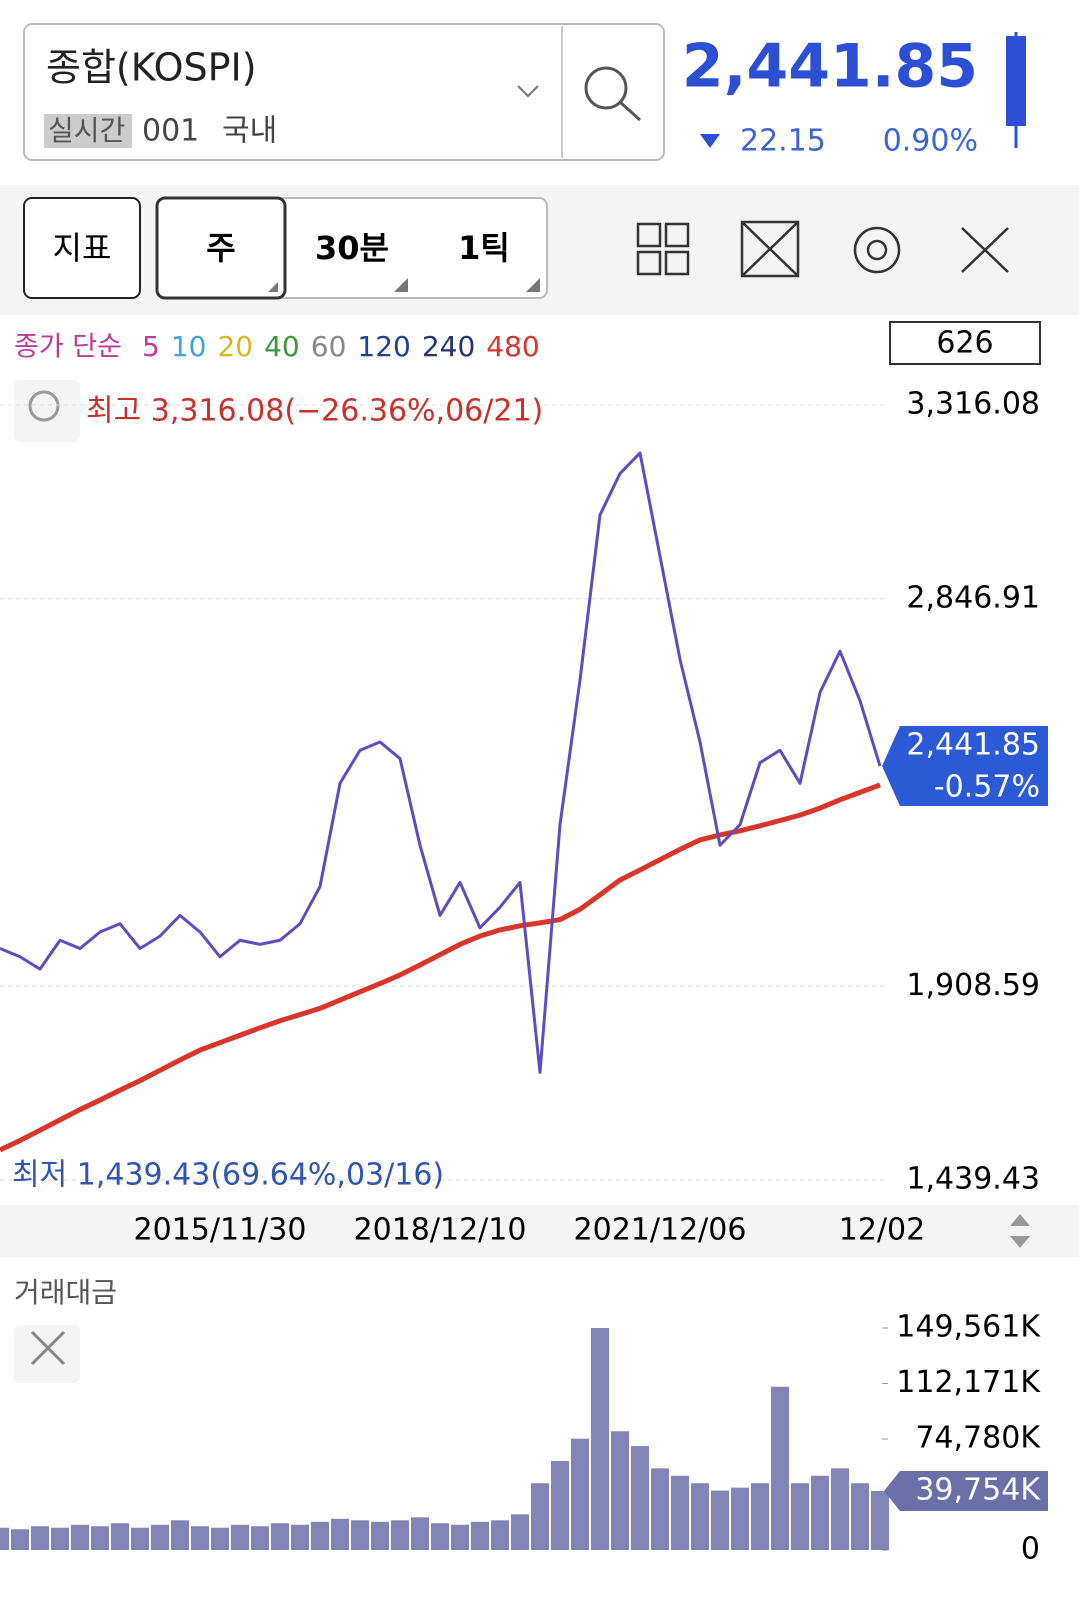  Describe the element at coordinates (228, 1175) in the screenshot. I see `low-label: 최저 1,439.43(69.64%,03/16)` at that location.